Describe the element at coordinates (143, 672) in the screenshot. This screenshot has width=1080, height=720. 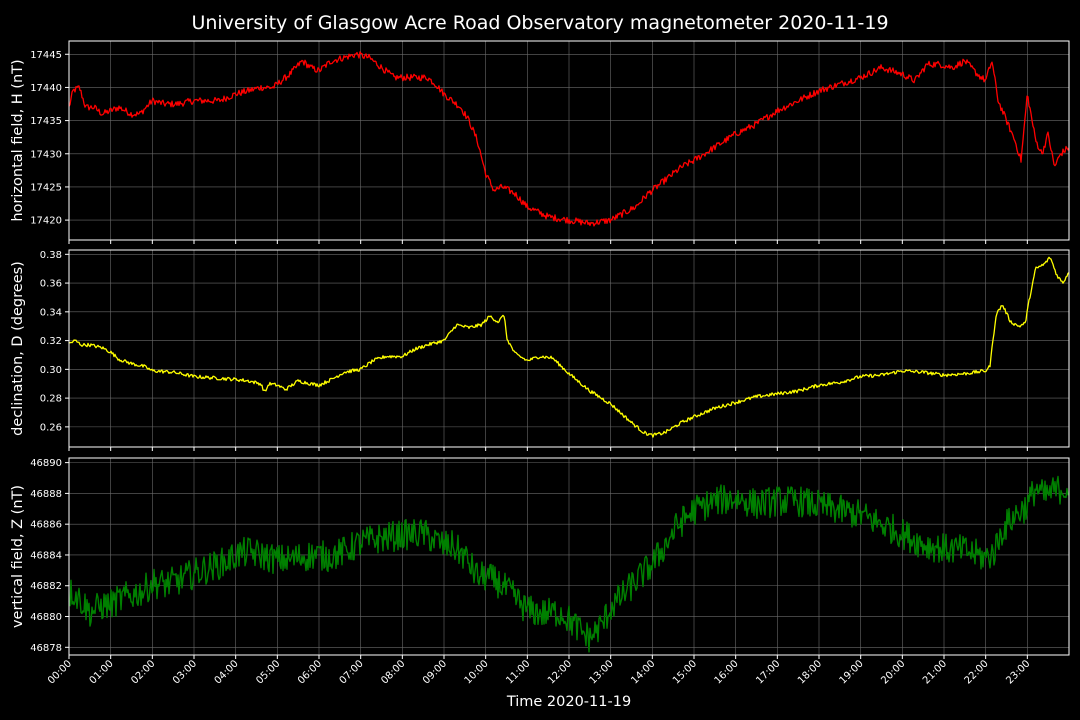
I see `x-tick-label: 02:00` at that location.